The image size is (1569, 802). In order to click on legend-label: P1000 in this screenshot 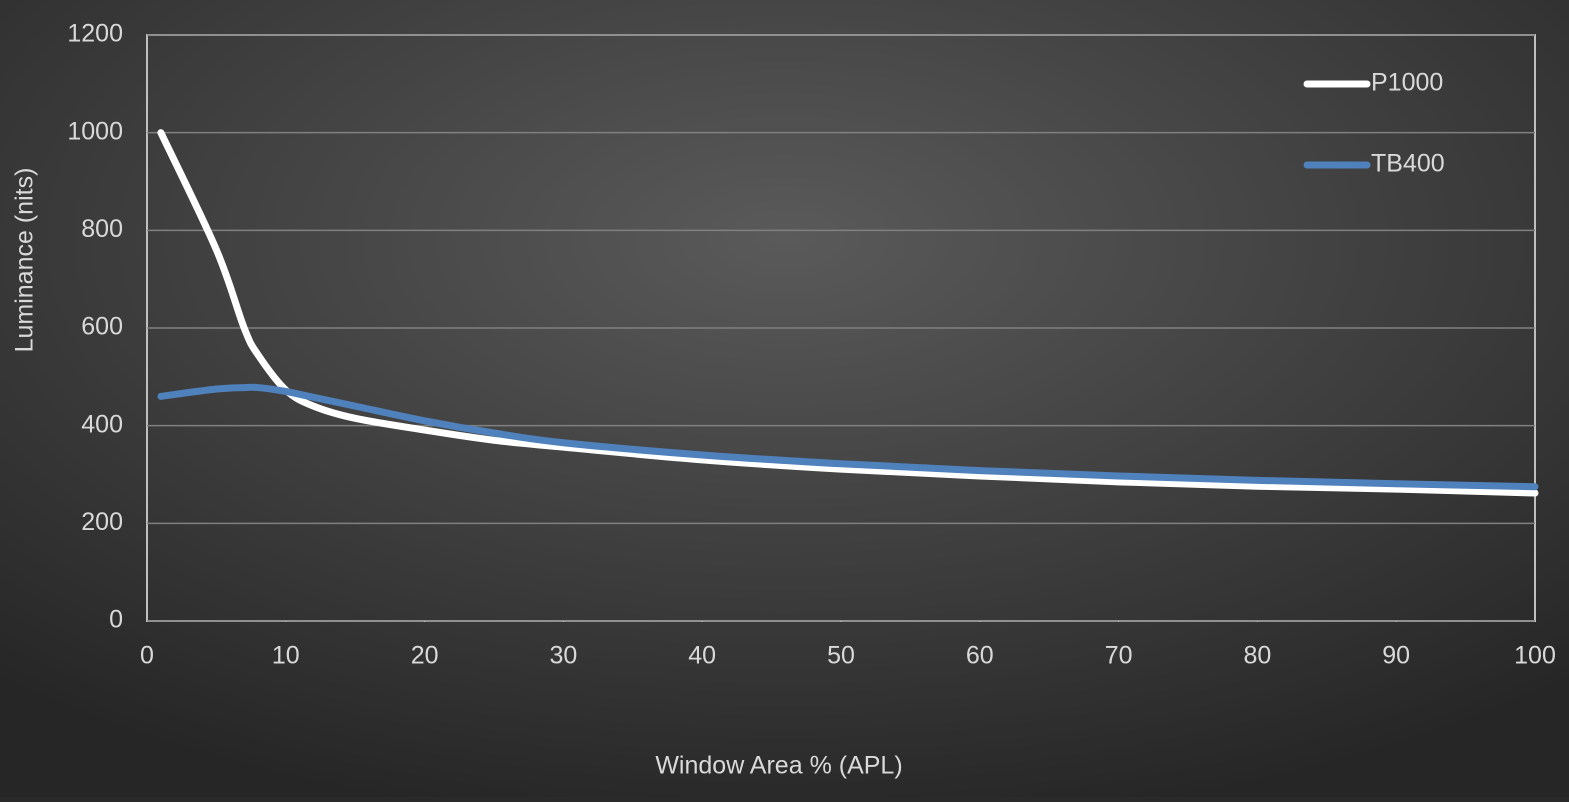, I will do `click(1407, 83)`.